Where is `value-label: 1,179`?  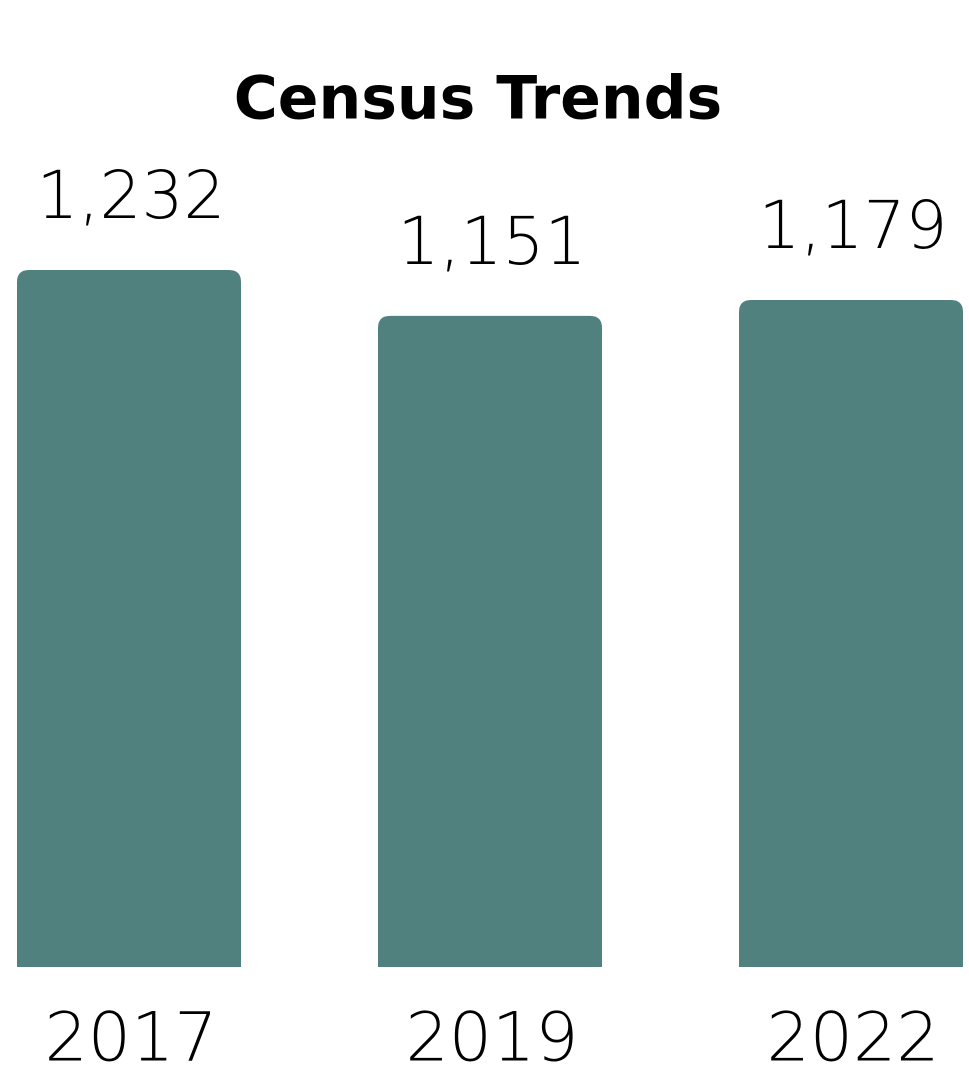
value-label: 1,179 is located at coordinates (853, 225).